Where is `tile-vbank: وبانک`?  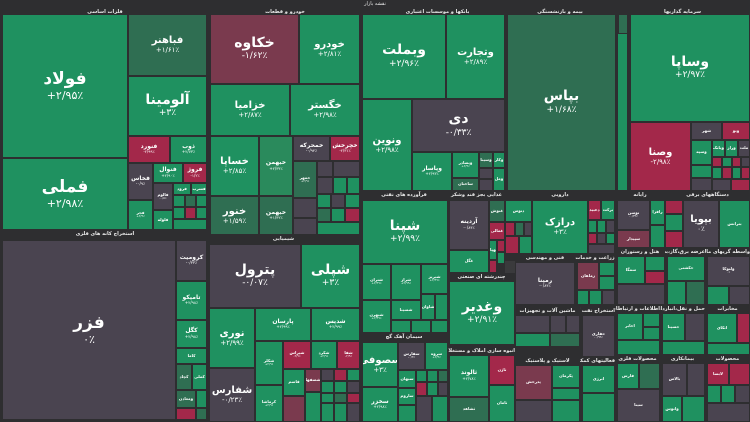 tile-vbank: وبانک is located at coordinates (718, 148).